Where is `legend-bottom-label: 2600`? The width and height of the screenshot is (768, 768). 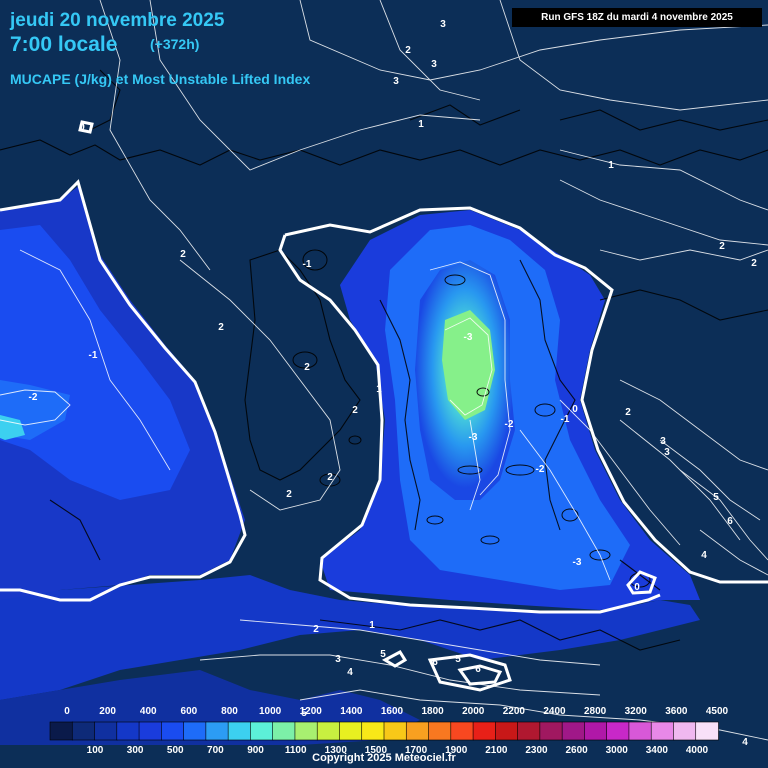
legend-bottom-label: 2600 is located at coordinates (576, 750).